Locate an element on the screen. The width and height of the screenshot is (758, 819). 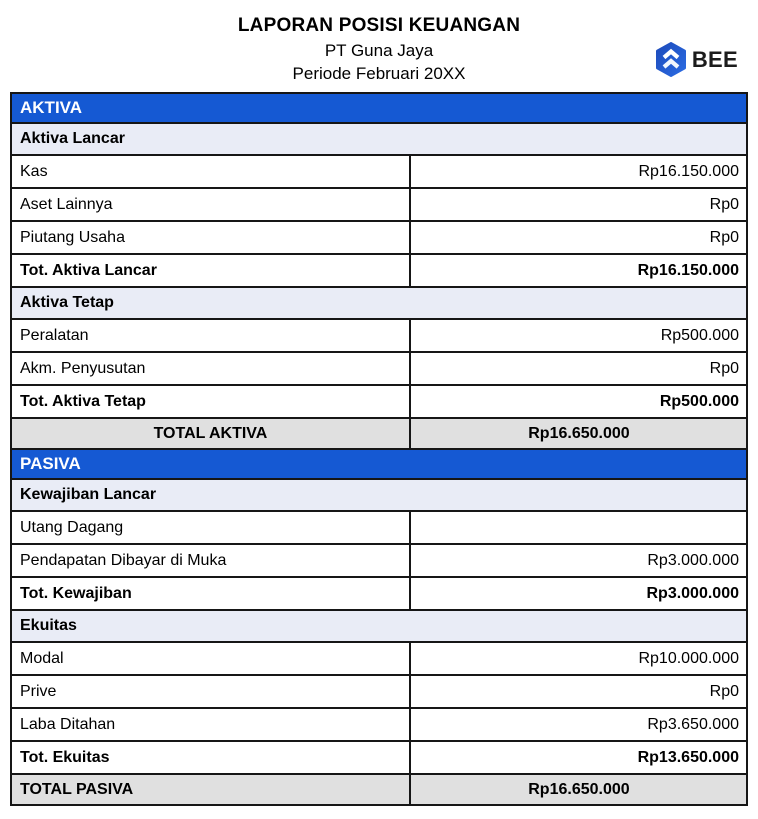
table-row-section-pasiva: PASIVA is located at coordinates (379, 464).